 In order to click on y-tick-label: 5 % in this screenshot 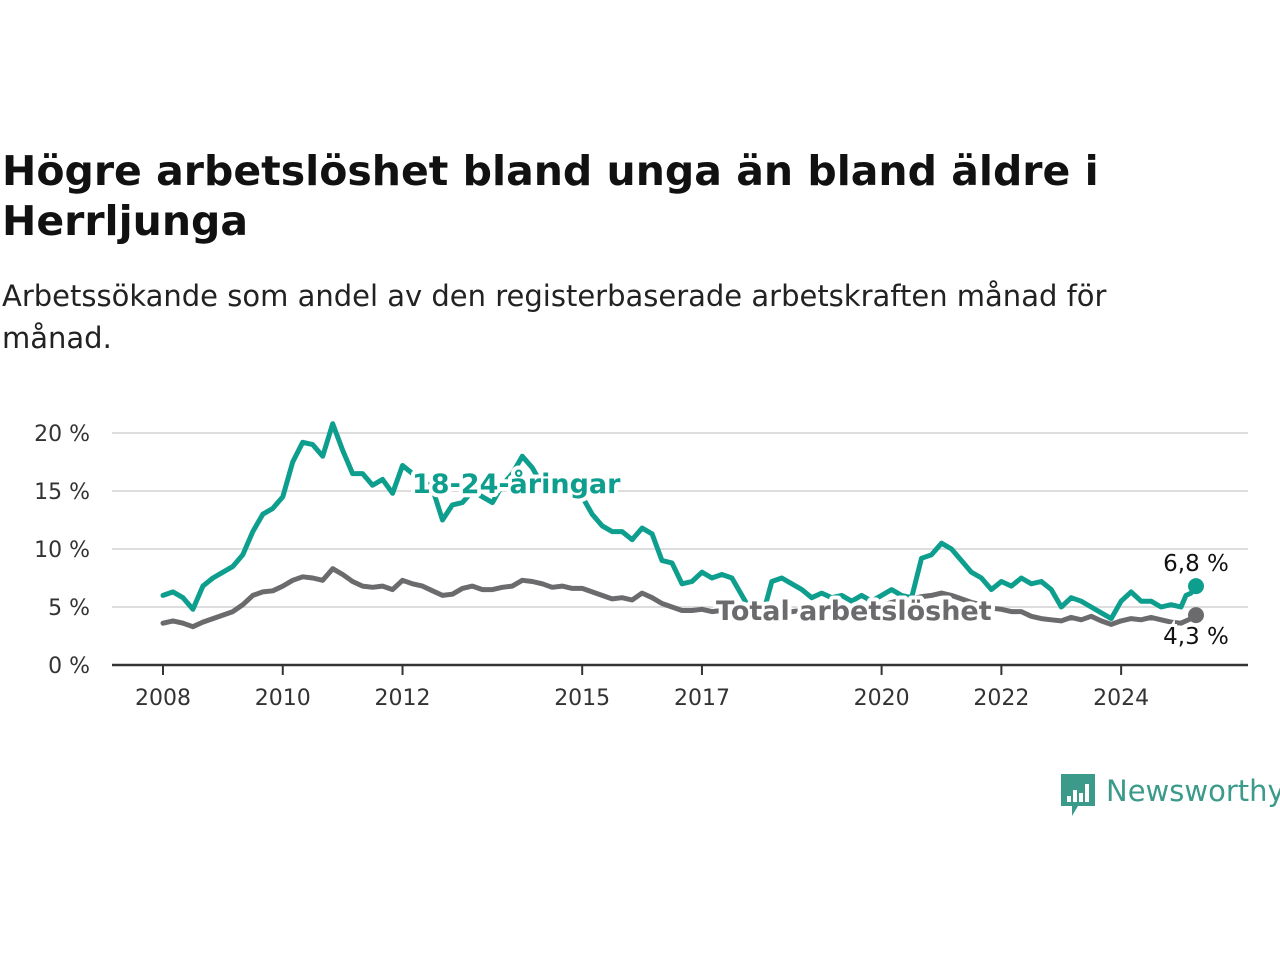, I will do `click(69, 608)`.